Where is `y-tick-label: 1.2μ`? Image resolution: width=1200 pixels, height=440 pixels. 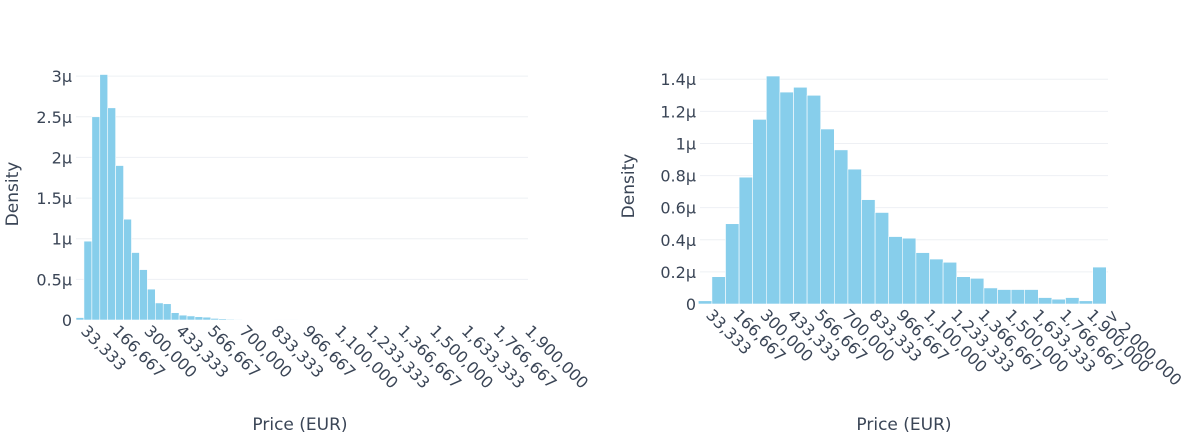 y-tick-label: 1.2μ is located at coordinates (678, 111).